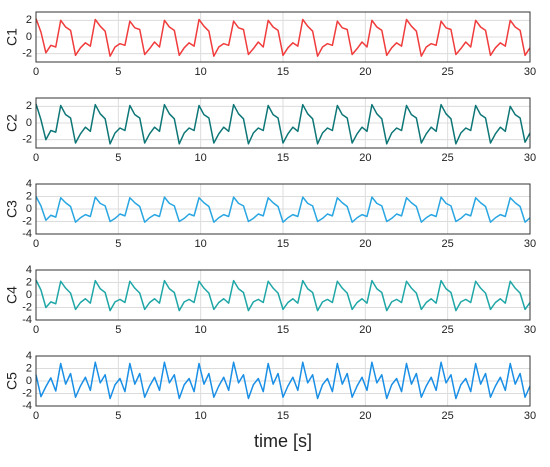  What do you see at coordinates (12, 209) in the screenshot?
I see `y-axis-label: C3` at bounding box center [12, 209].